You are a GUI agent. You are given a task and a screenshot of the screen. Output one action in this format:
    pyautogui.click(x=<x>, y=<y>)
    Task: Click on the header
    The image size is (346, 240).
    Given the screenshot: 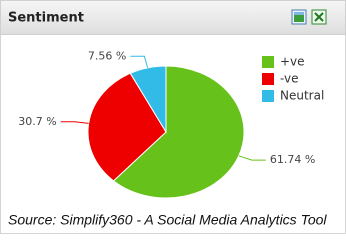 What is the action you would take?
    pyautogui.click(x=173, y=17)
    